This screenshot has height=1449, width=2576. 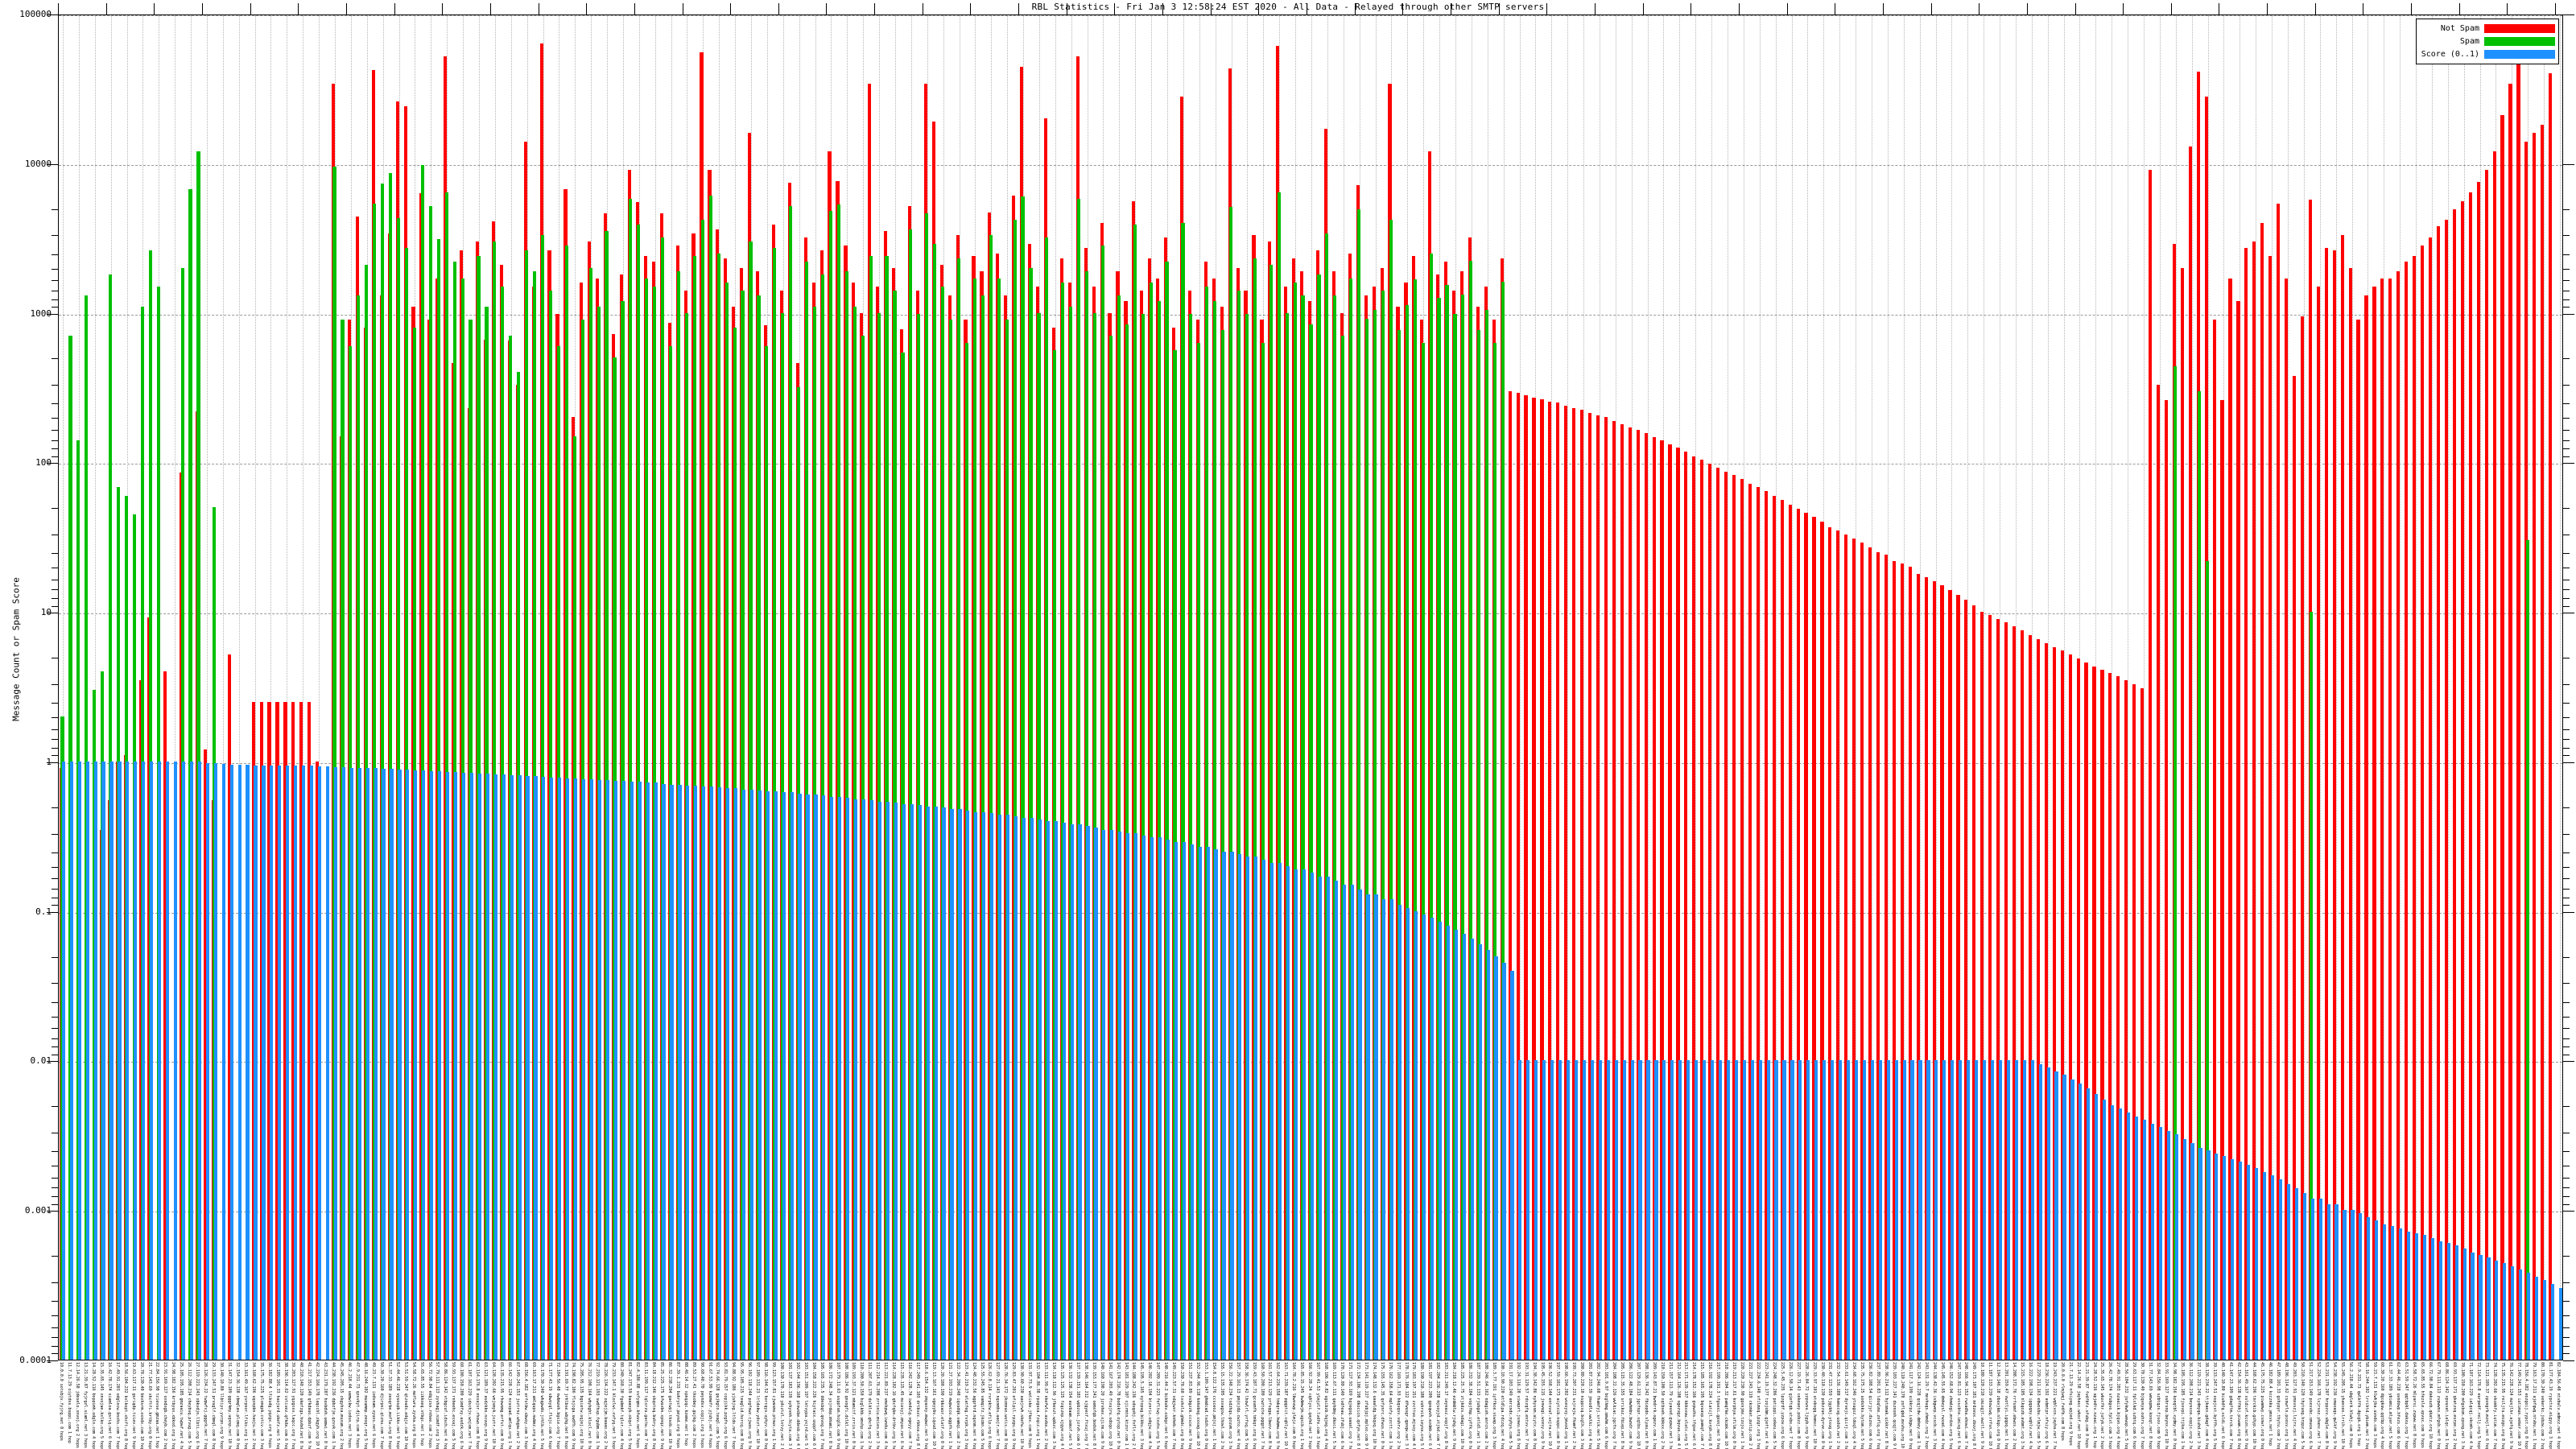 I want to click on x-axis-label: 176.162.158.64 mplxofy.zzctt.com 1 hop, so click(x=1390, y=1405).